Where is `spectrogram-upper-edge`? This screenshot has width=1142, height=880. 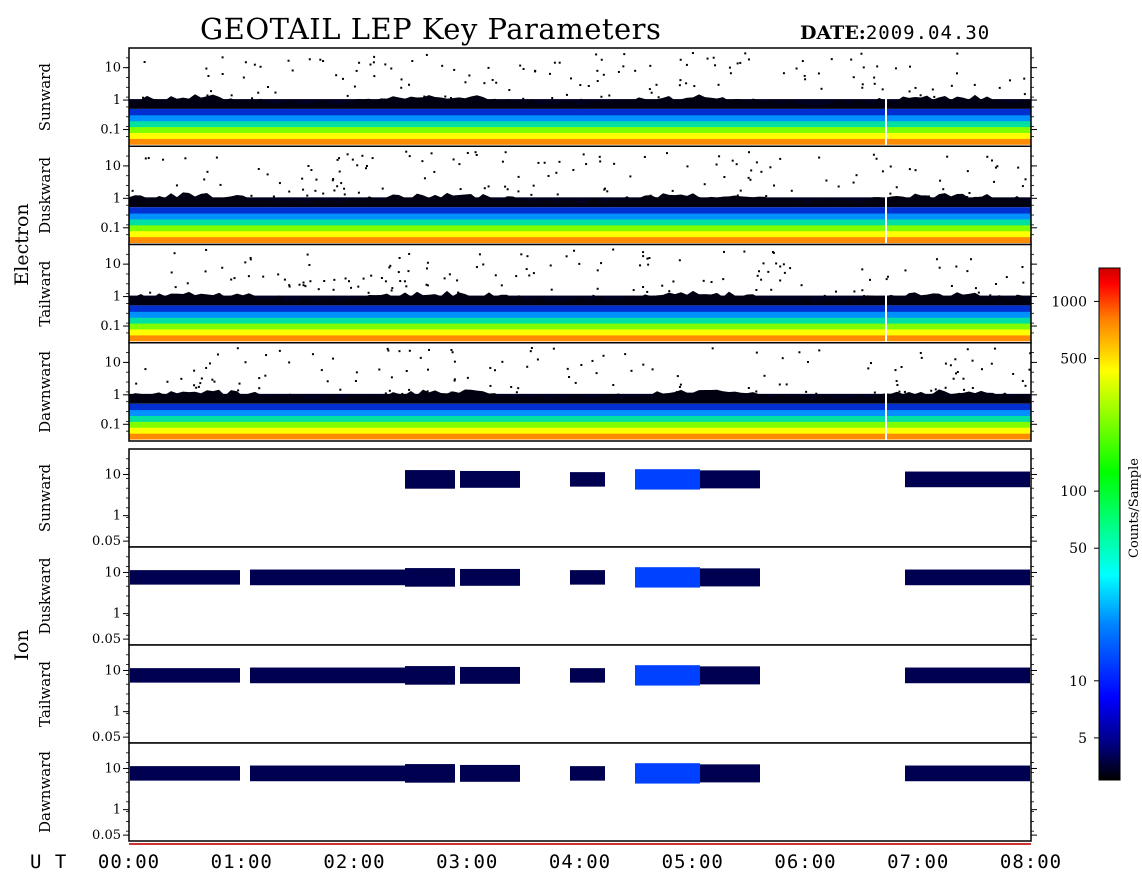 spectrogram-upper-edge is located at coordinates (580, 396).